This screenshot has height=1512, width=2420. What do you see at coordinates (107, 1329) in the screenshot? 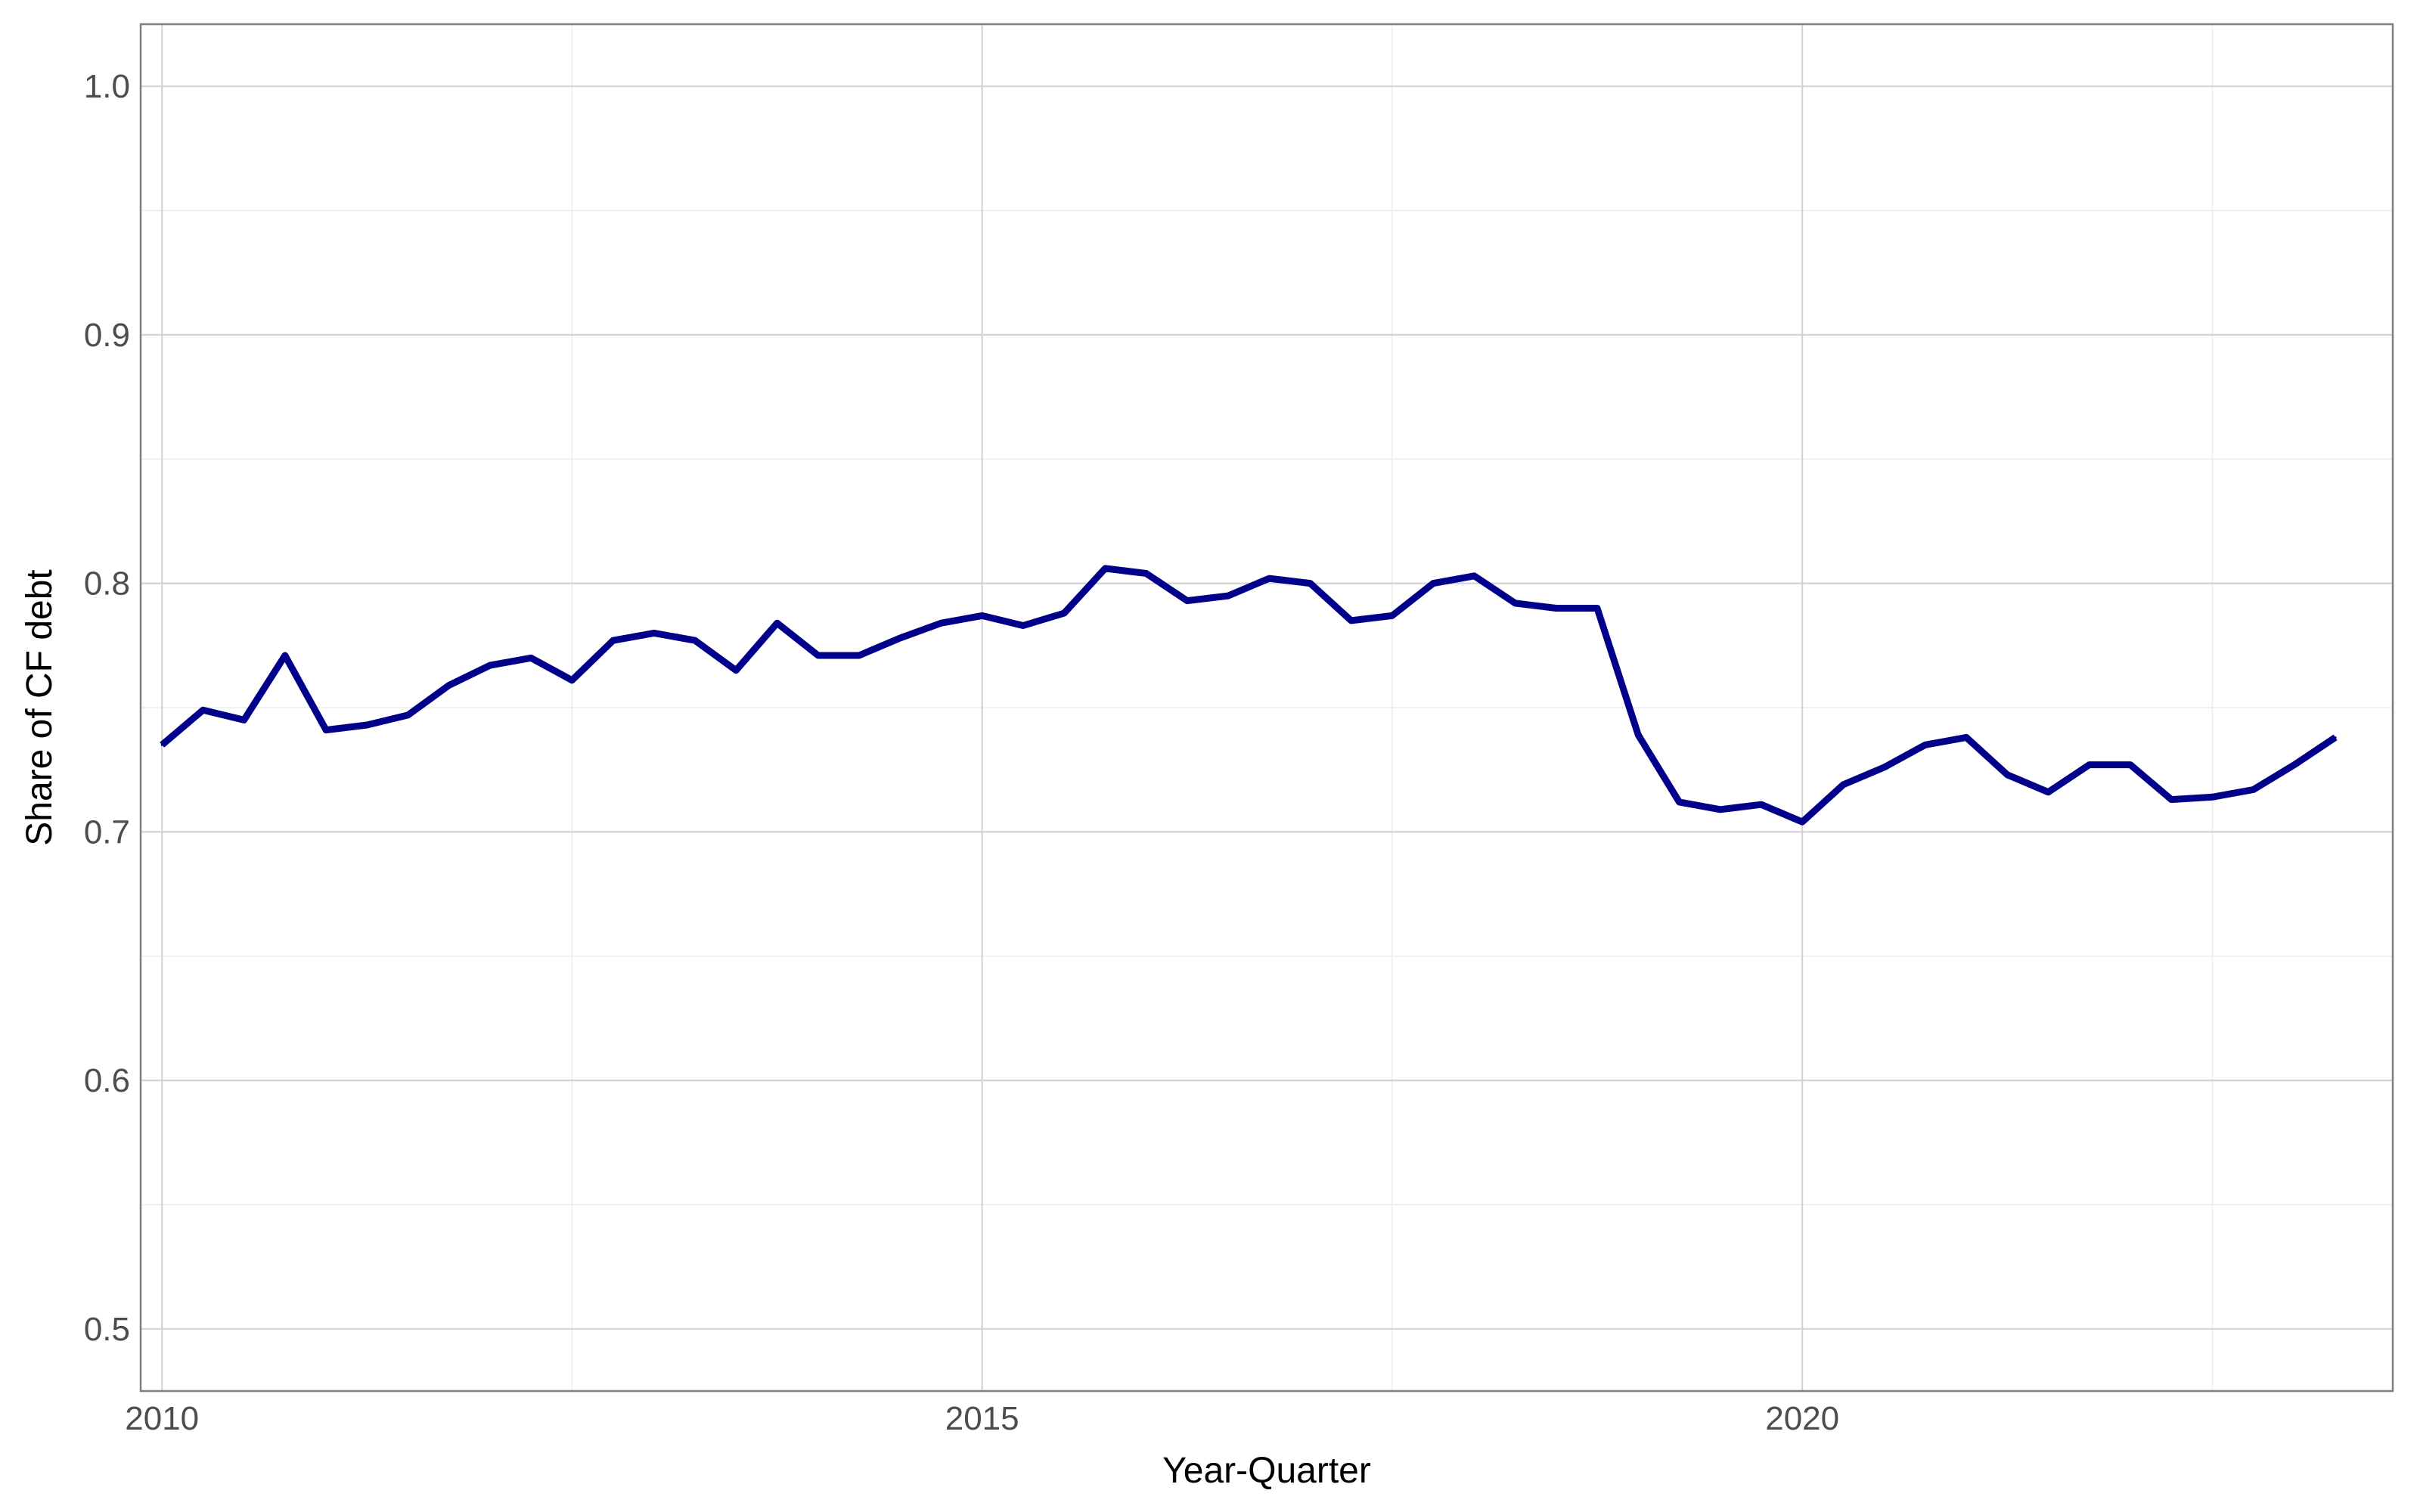
I see `y-tick-label: 0.5` at bounding box center [107, 1329].